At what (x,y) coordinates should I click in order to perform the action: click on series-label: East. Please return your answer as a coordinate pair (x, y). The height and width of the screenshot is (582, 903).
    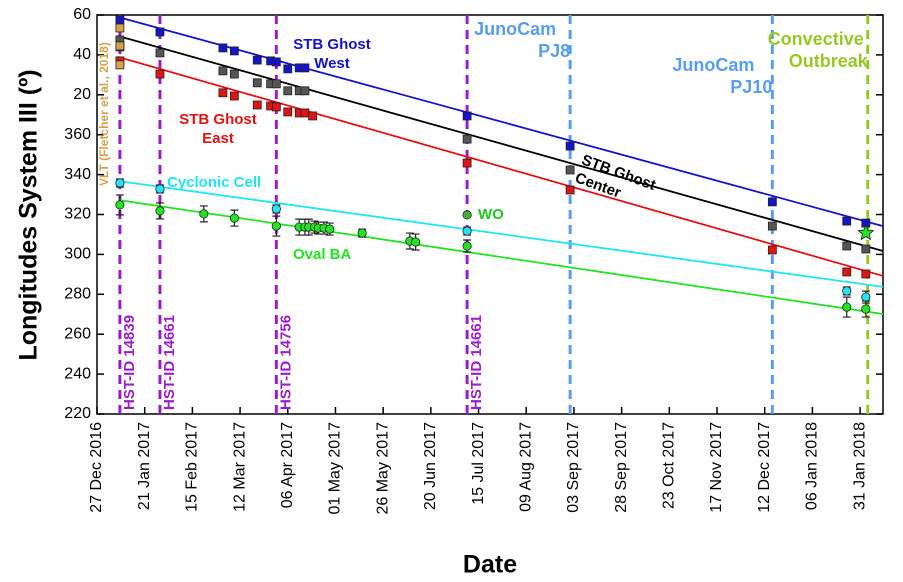
    Looking at the image, I should click on (218, 138).